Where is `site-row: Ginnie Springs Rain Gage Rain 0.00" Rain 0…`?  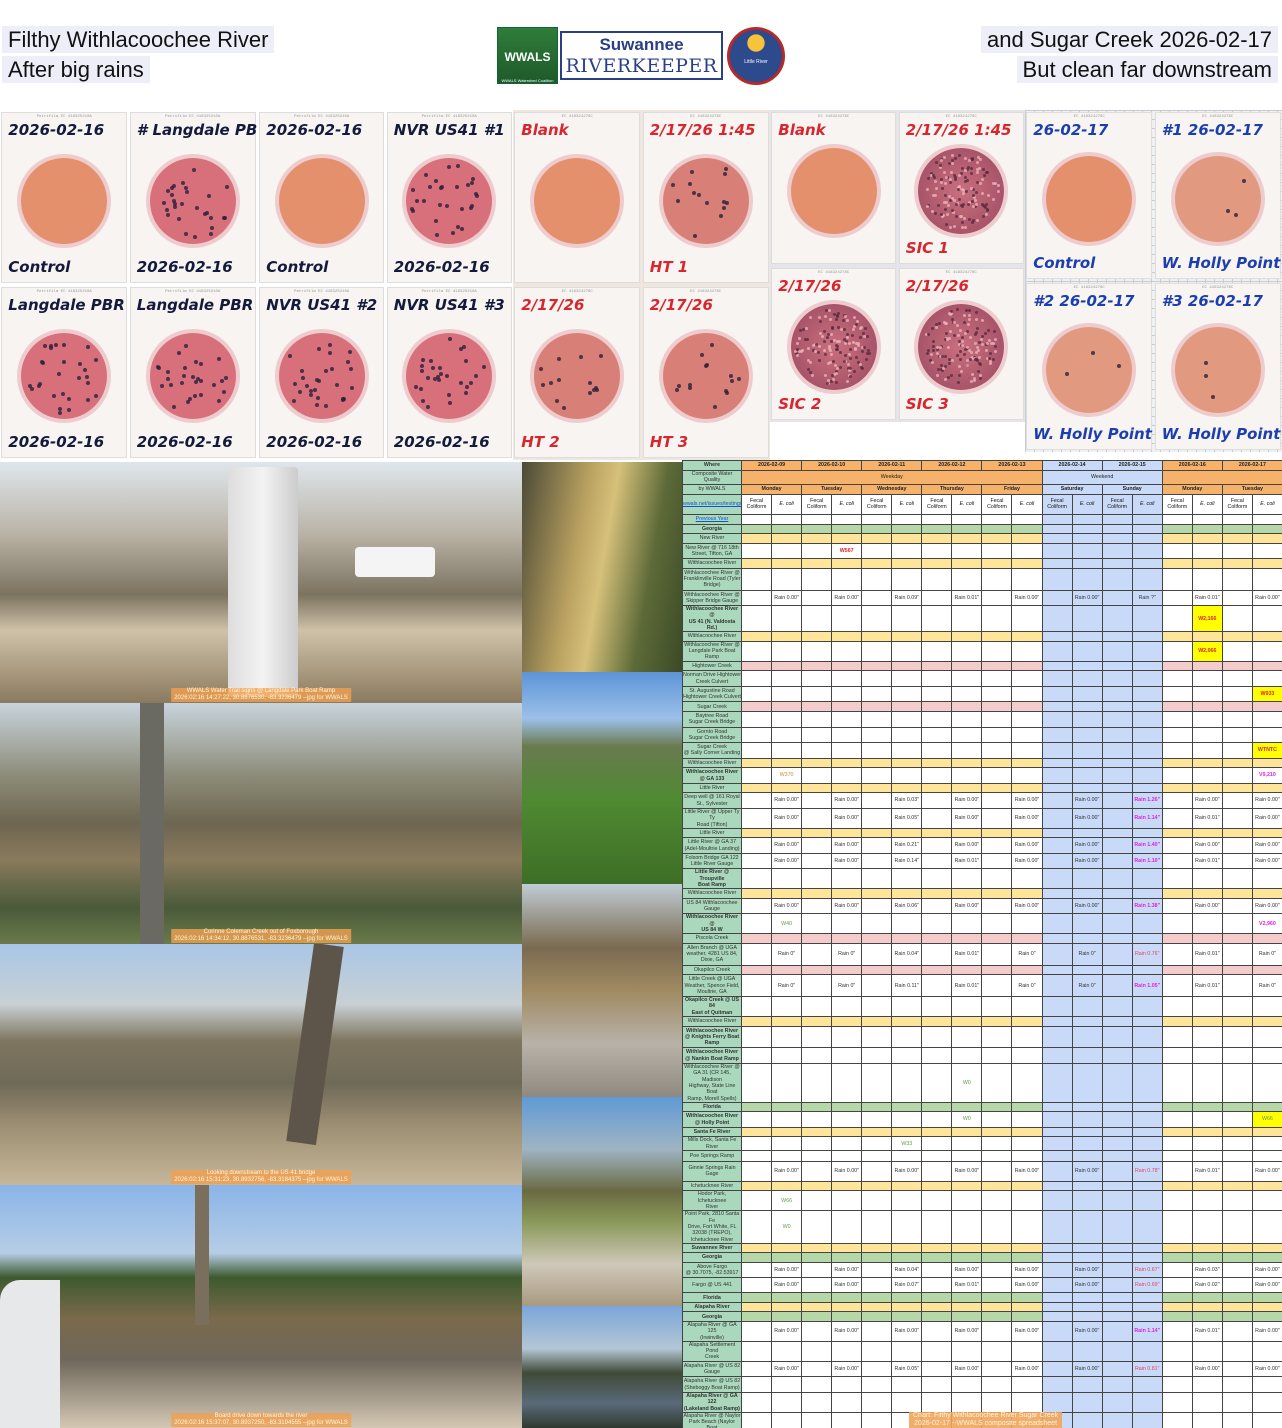 site-row: Ginnie Springs Rain Gage Rain 0.00" Rain 0… is located at coordinates (982, 1171).